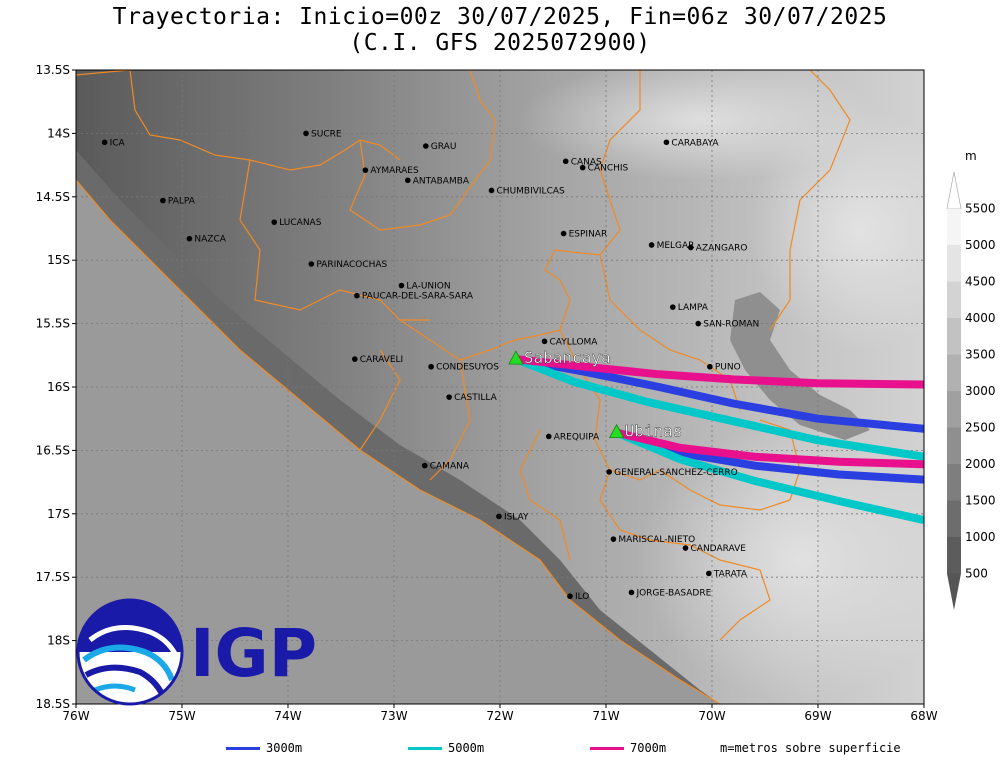  I want to click on lat-tick-label: 17S, so click(58, 514).